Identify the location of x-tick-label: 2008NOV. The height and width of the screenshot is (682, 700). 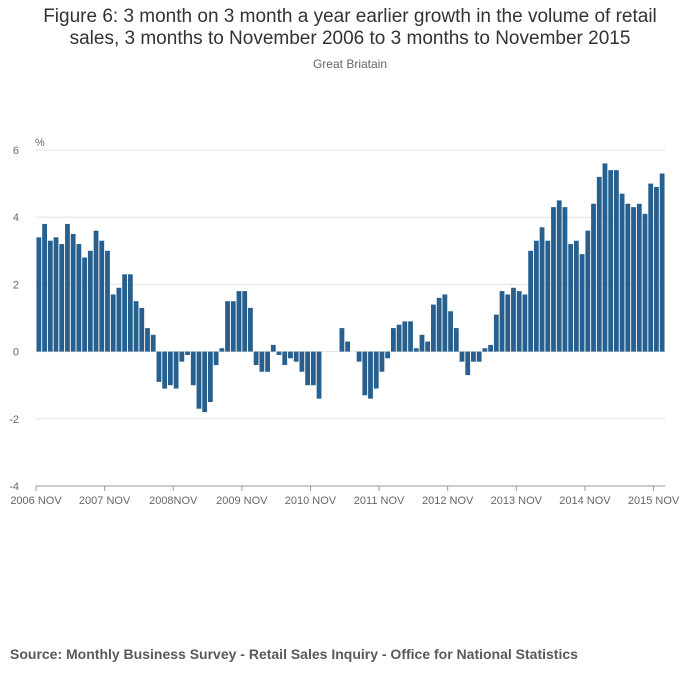
(173, 501).